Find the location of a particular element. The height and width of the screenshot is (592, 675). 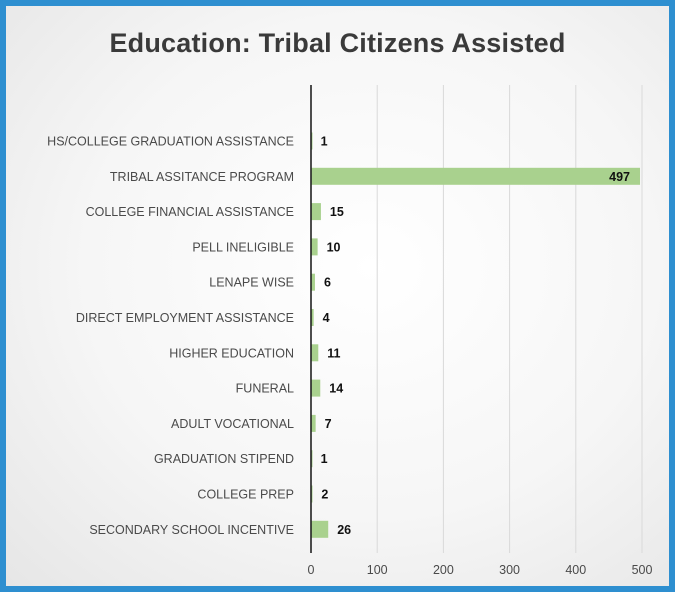

x-tick-label: 100 is located at coordinates (377, 570).